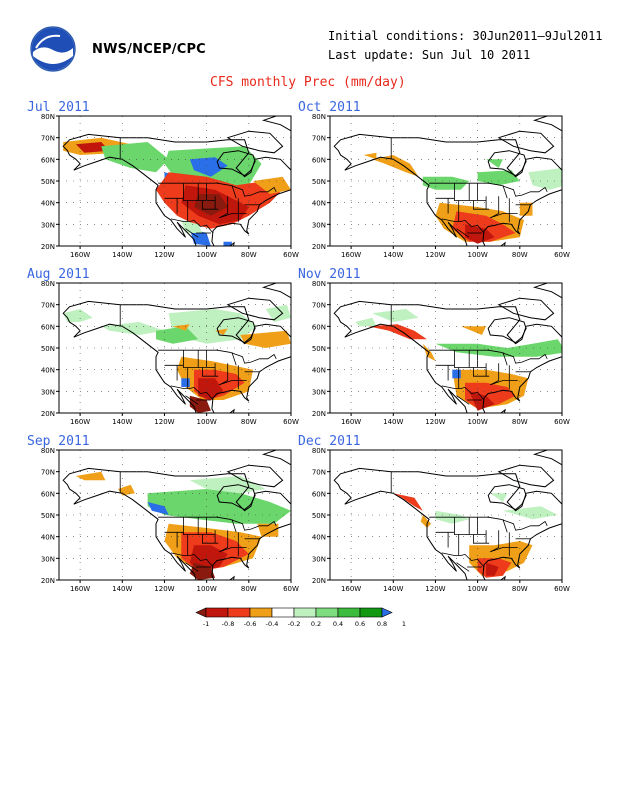 This screenshot has height=800, width=618. What do you see at coordinates (53, 49) in the screenshot?
I see `noaa-logo` at bounding box center [53, 49].